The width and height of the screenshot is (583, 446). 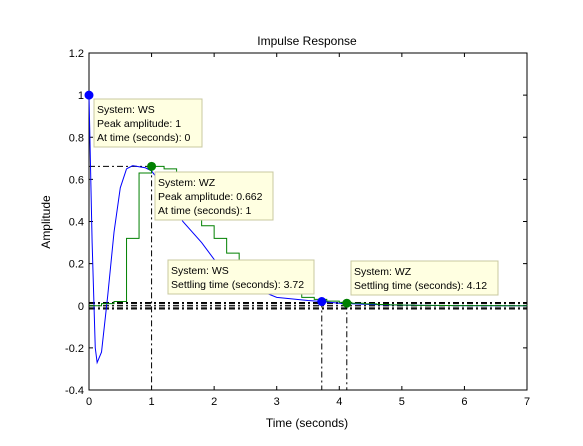 I want to click on y-tick-label: 0.8, so click(x=76, y=138).